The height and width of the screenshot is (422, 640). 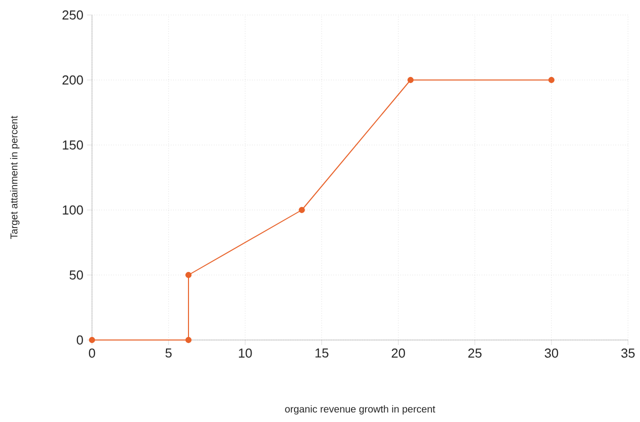 I want to click on x-tick-label: 5, so click(x=168, y=353).